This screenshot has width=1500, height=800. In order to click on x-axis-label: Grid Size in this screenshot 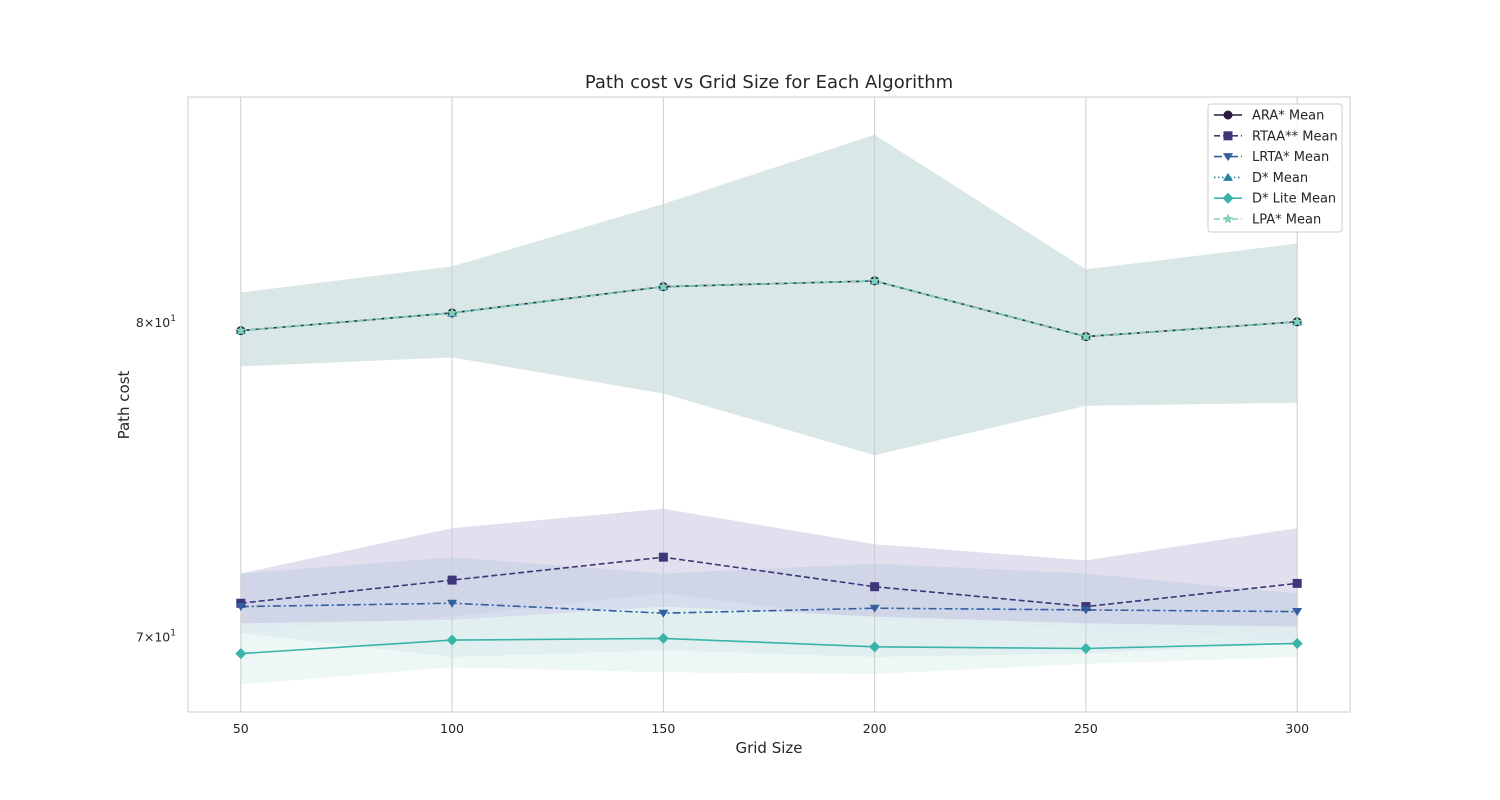, I will do `click(768, 748)`.